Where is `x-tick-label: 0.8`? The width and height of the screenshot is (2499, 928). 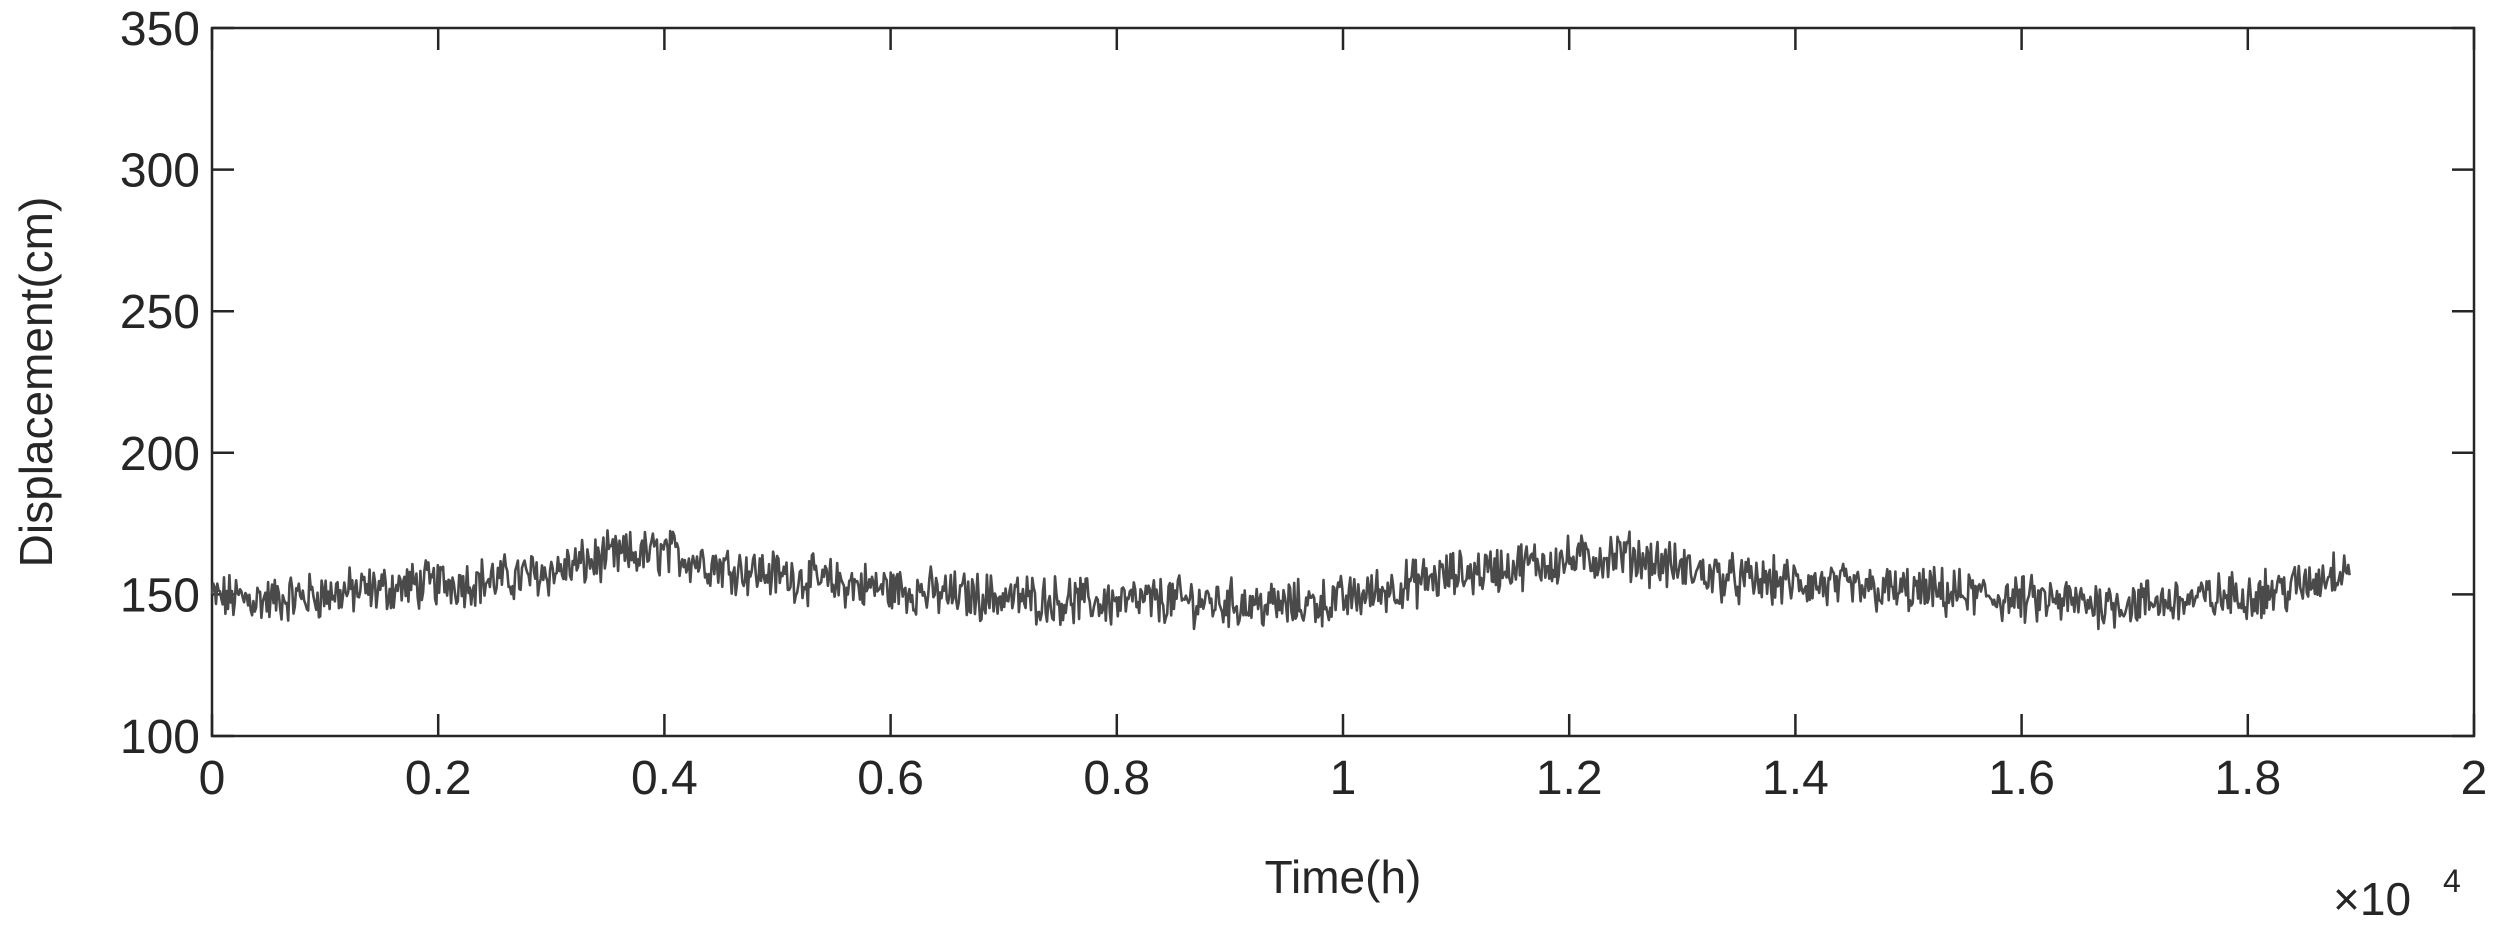
x-tick-label: 0.8 is located at coordinates (1116, 778).